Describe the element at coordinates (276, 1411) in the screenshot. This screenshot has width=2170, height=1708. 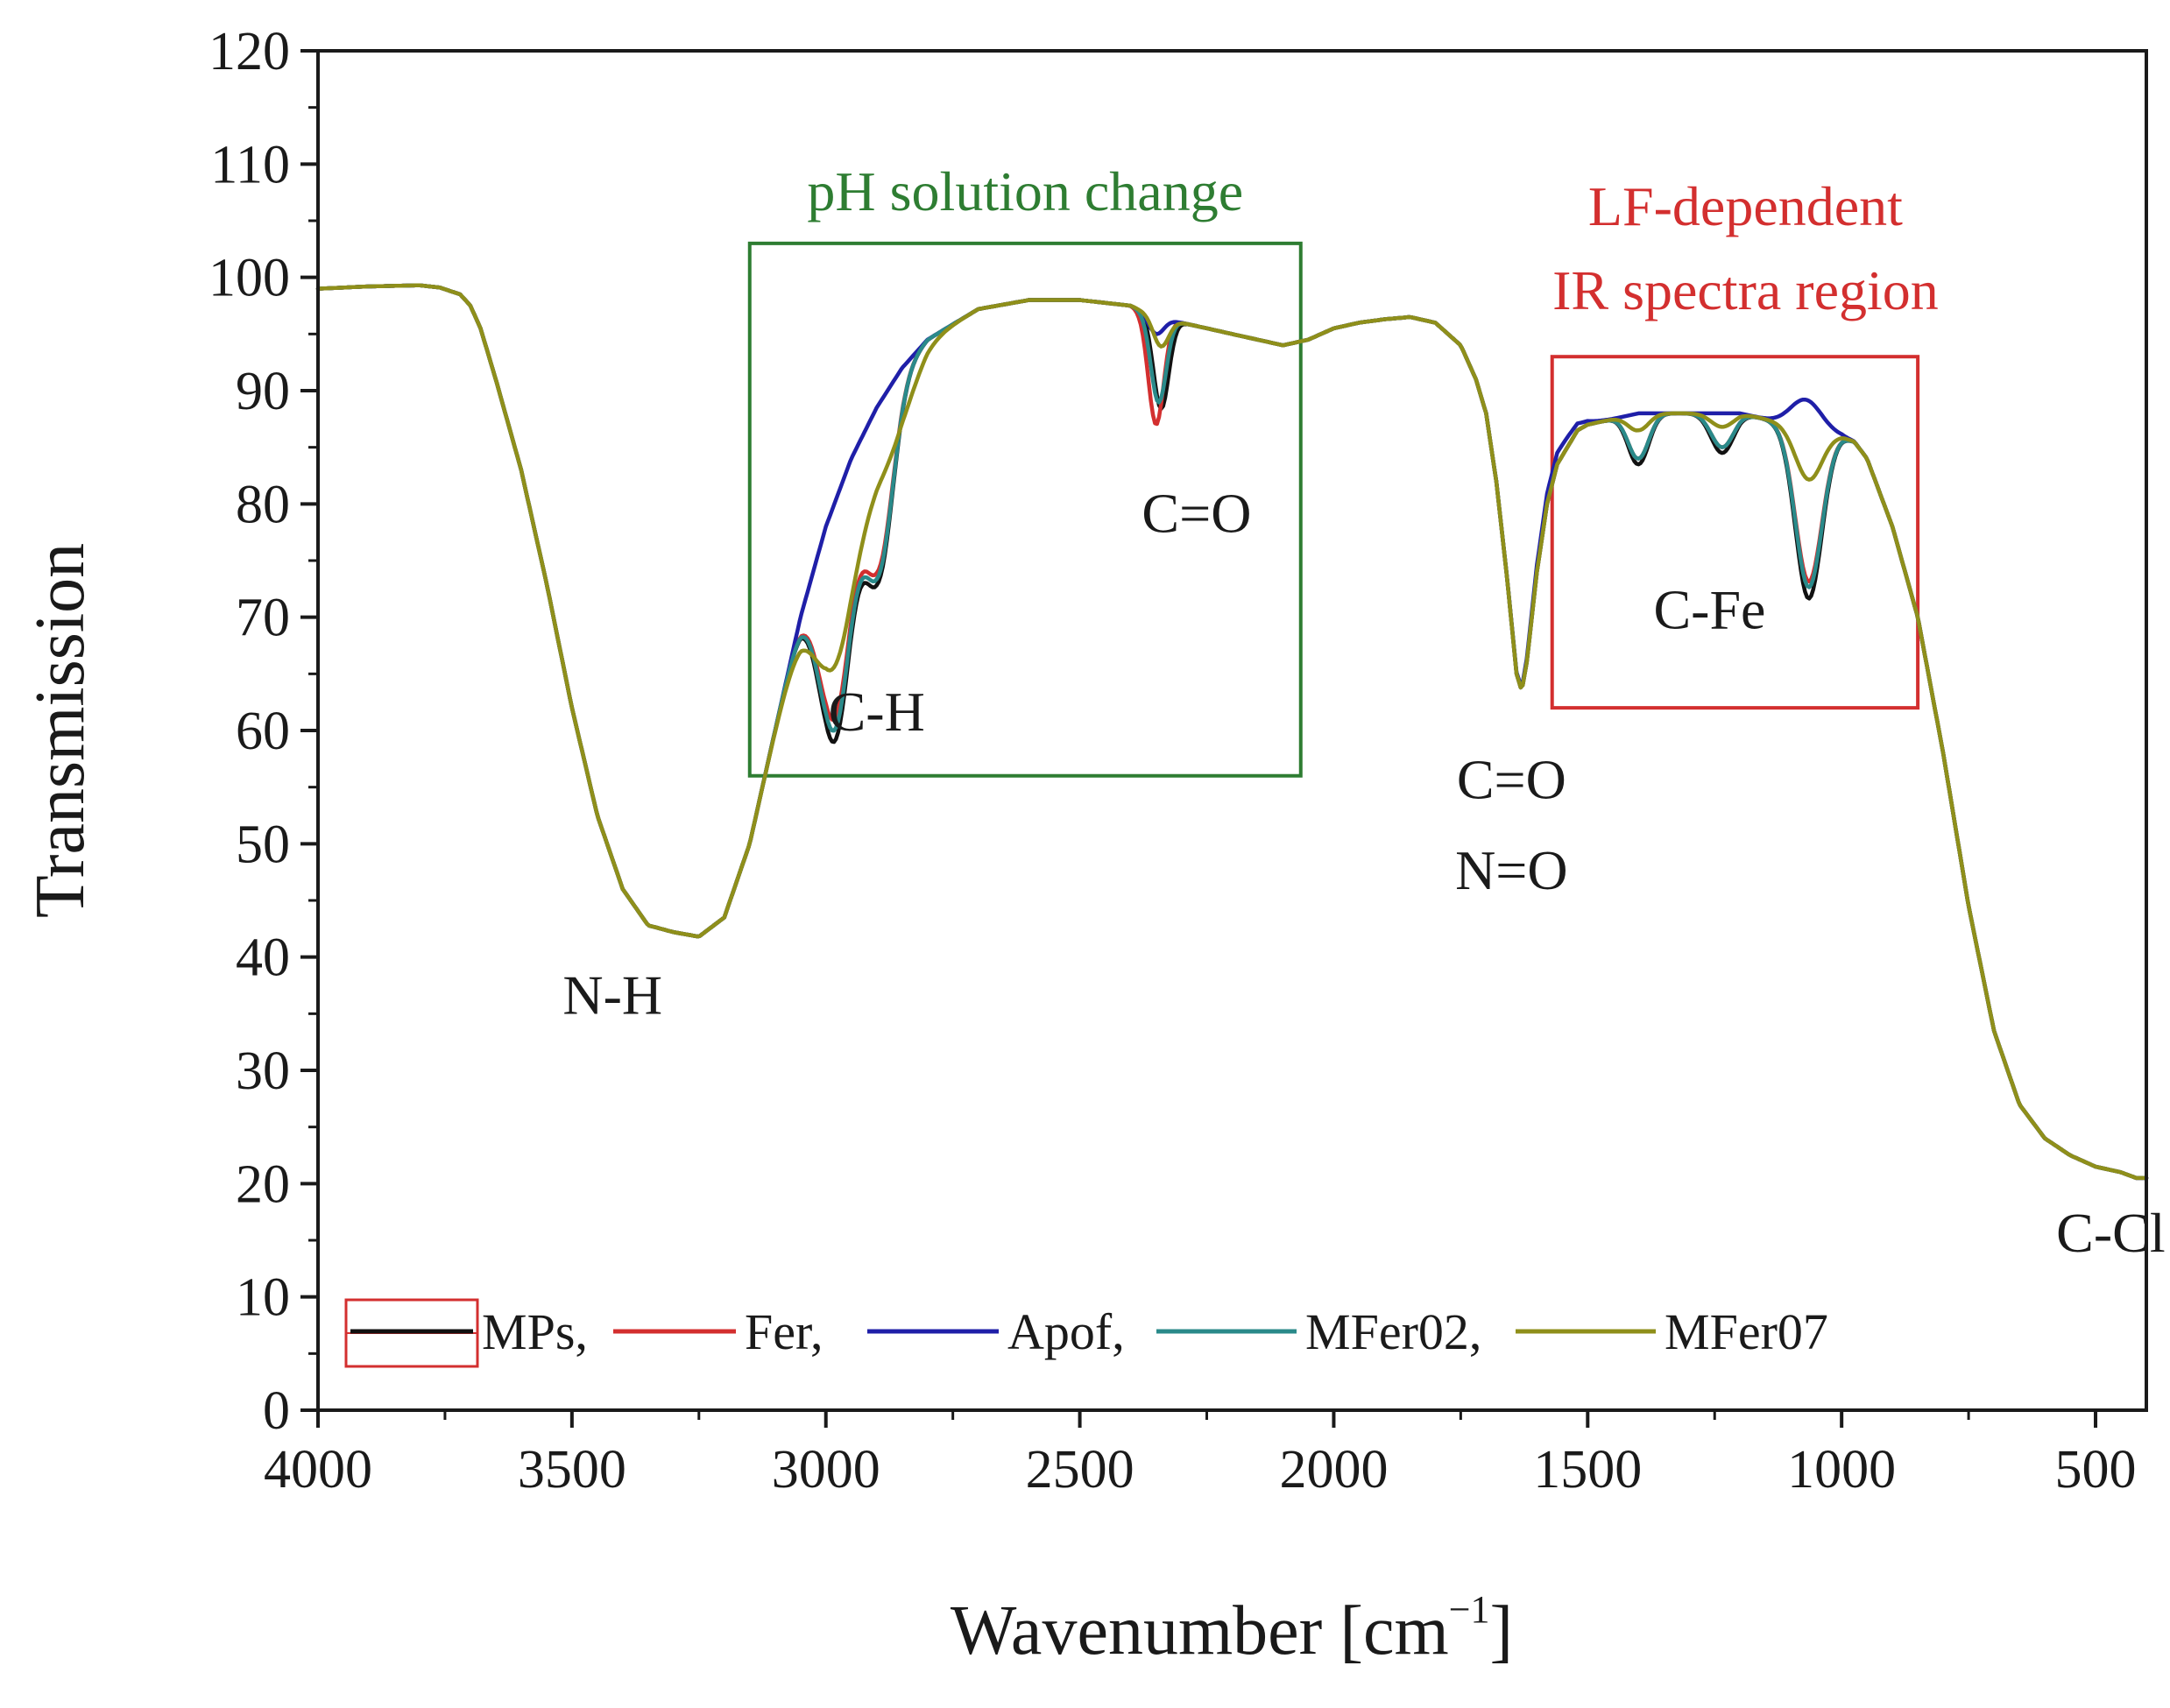
I see `y-tick-label: 0` at that location.